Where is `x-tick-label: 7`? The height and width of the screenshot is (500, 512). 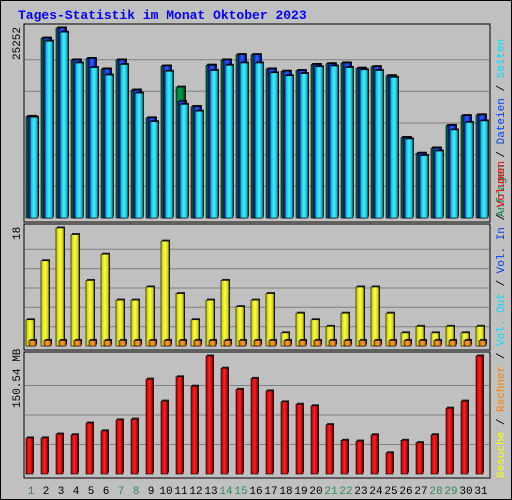
x-tick-label: 7 is located at coordinates (121, 492).